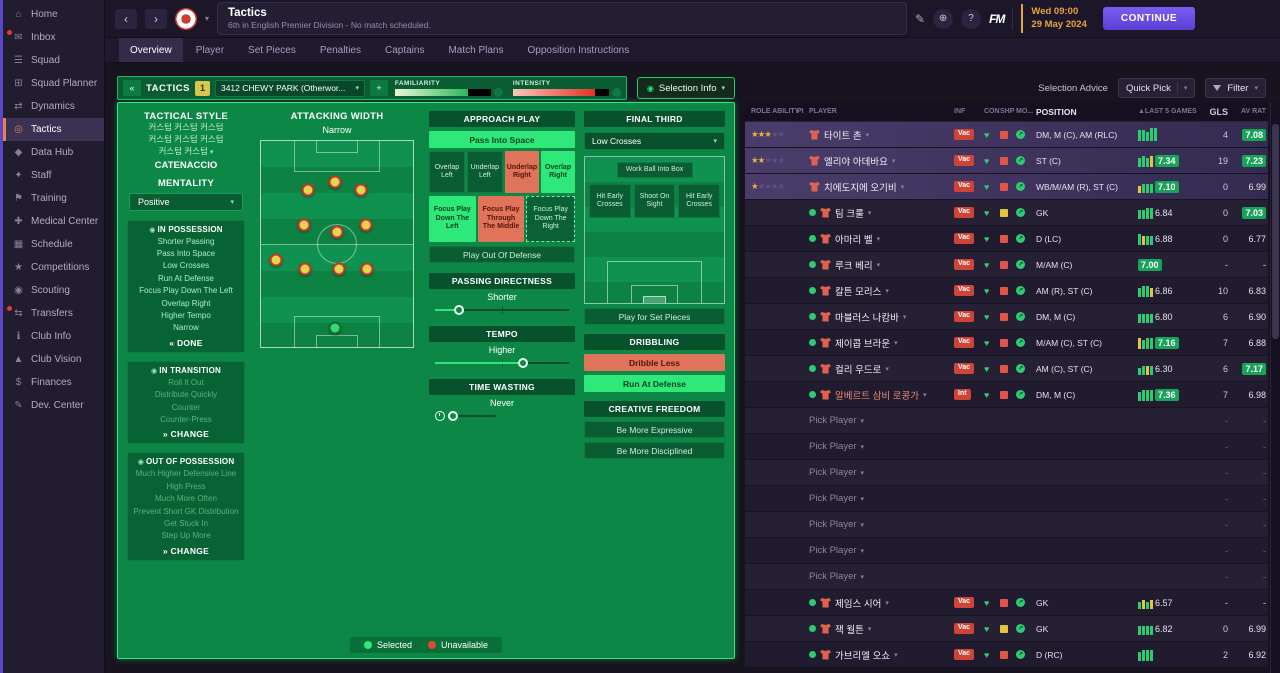 Image resolution: width=1280 pixels, height=673 pixels. I want to click on done-button: « DONE, so click(186, 342).